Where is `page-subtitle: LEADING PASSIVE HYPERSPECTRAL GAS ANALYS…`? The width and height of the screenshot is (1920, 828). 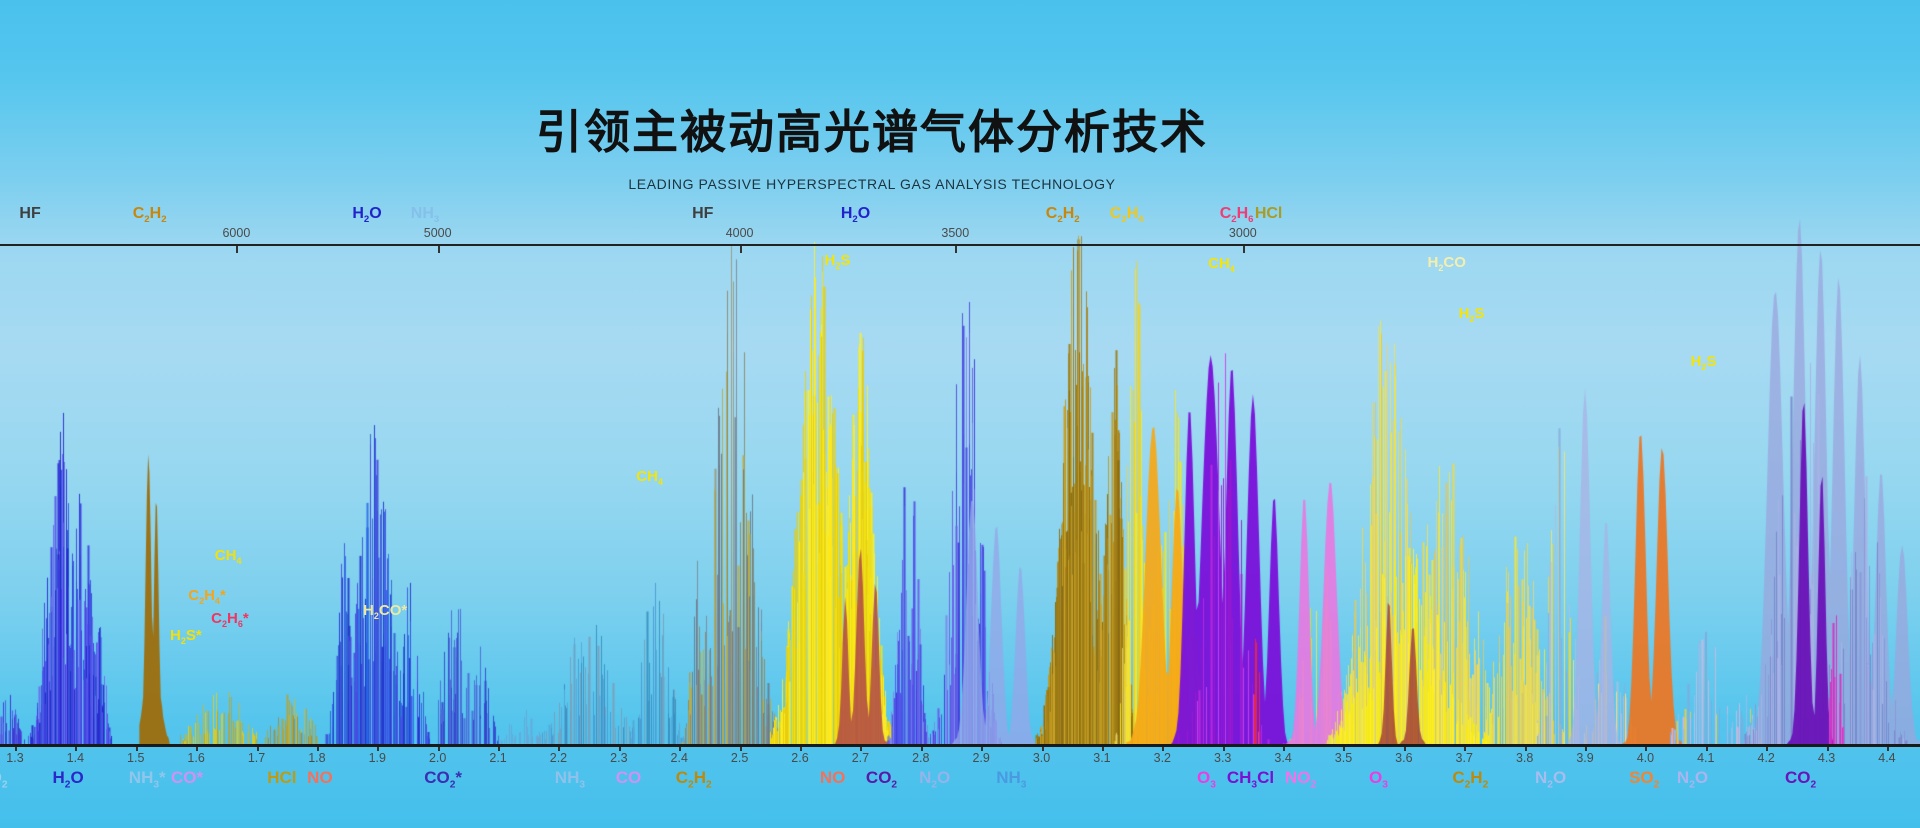
page-subtitle: LEADING PASSIVE HYPERSPECTRAL GAS ANALYS… is located at coordinates (872, 184).